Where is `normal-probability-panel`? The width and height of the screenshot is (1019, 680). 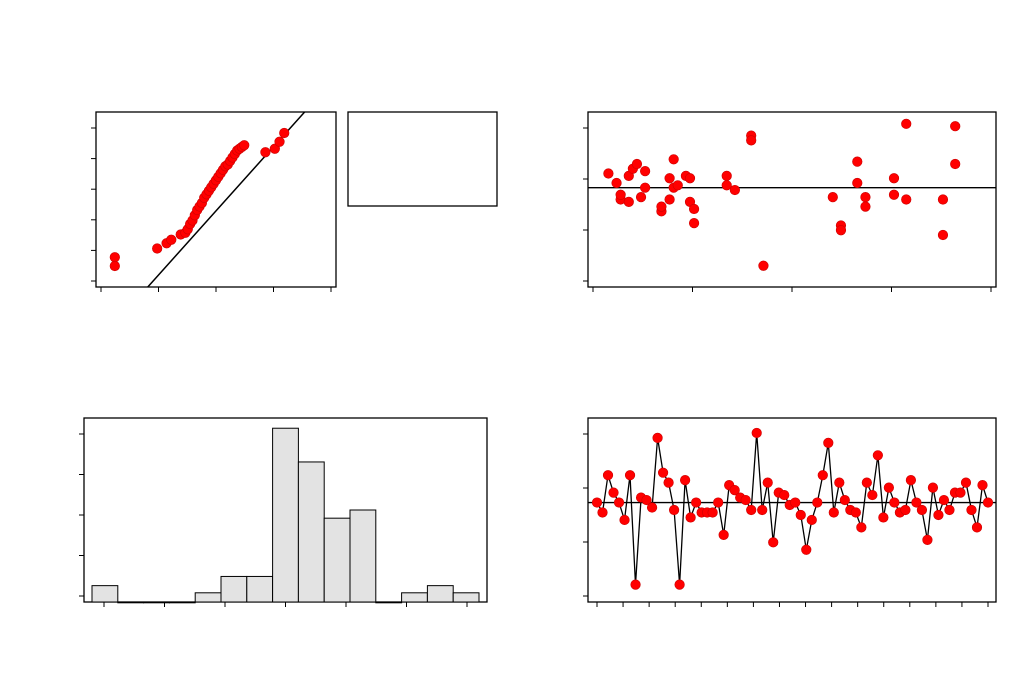 normal-probability-panel is located at coordinates (214, 201).